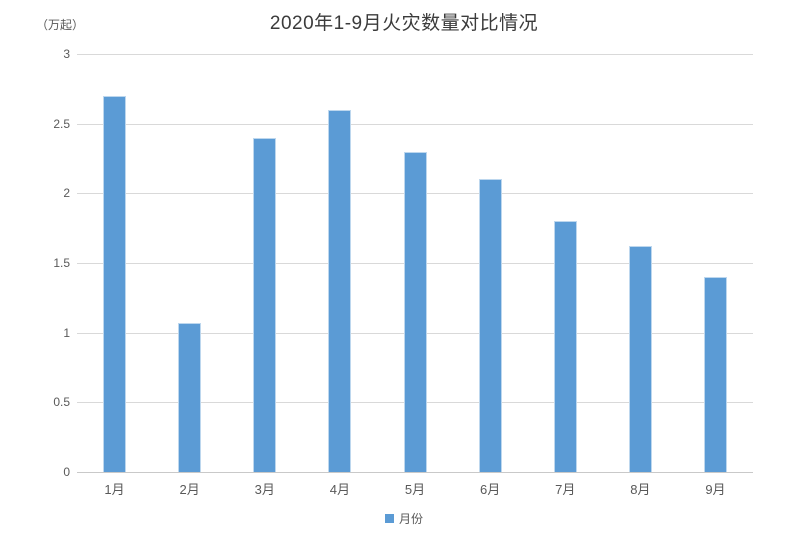  Describe the element at coordinates (265, 304) in the screenshot. I see `bar-3月` at that location.